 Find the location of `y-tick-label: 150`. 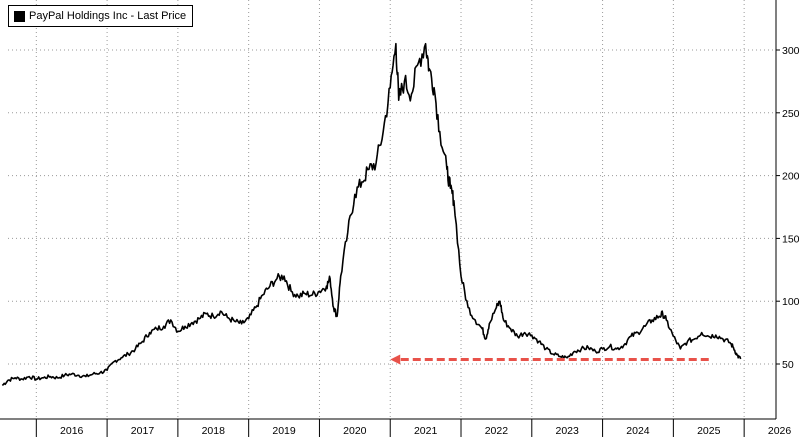

y-tick-label: 150 is located at coordinates (791, 239).